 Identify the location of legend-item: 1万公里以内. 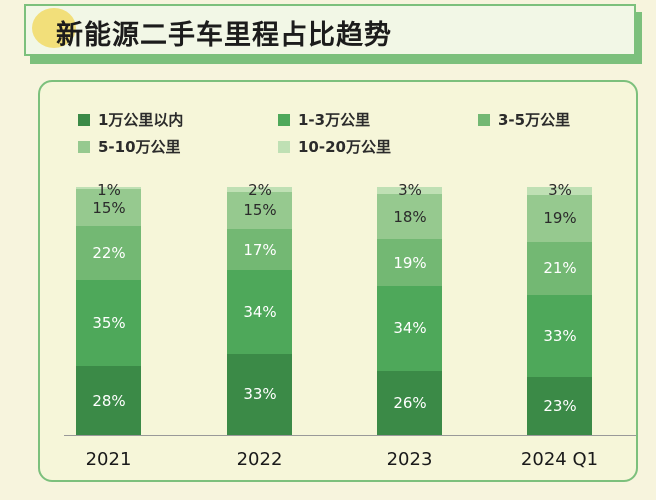
(130, 119).